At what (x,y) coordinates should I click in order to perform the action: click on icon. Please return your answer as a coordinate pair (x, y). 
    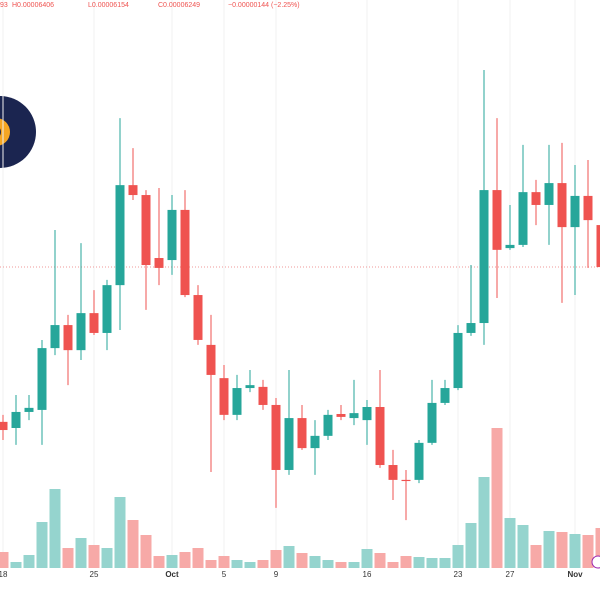
    Looking at the image, I should click on (595, 562).